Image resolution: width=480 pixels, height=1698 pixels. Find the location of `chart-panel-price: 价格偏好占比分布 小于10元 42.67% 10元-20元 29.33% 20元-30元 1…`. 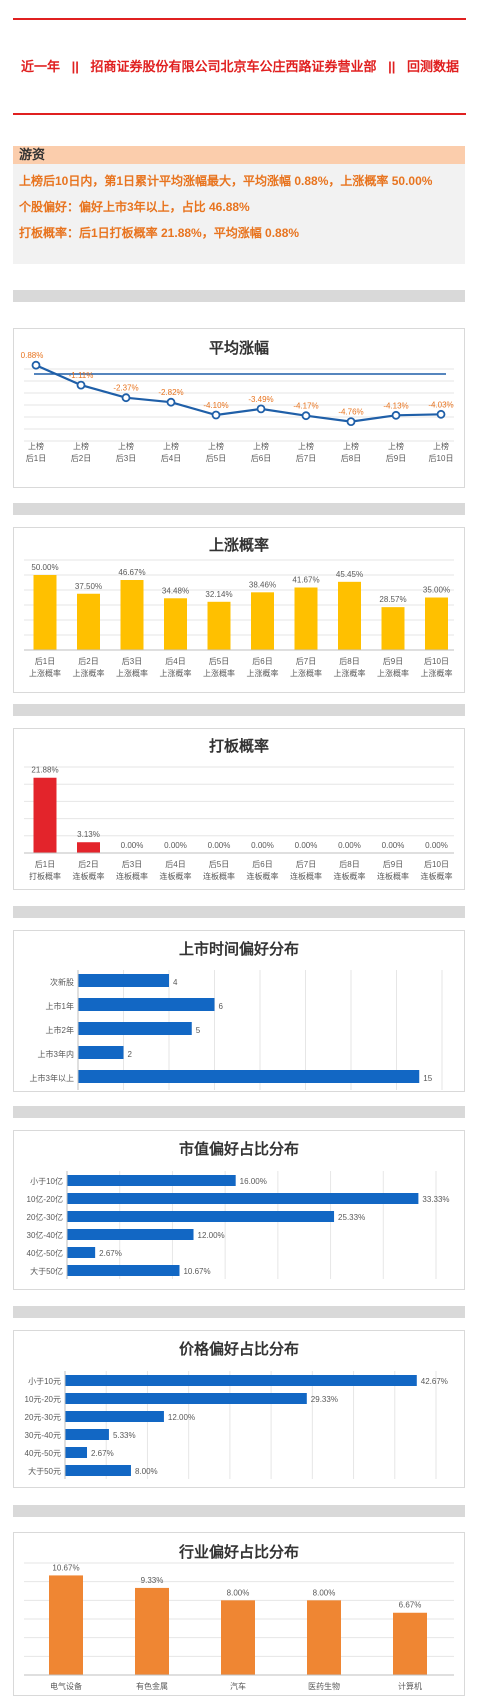

chart-panel-price: 价格偏好占比分布 小于10元 42.67% 10元-20元 29.33% 20元-30元 1… is located at coordinates (239, 1409).